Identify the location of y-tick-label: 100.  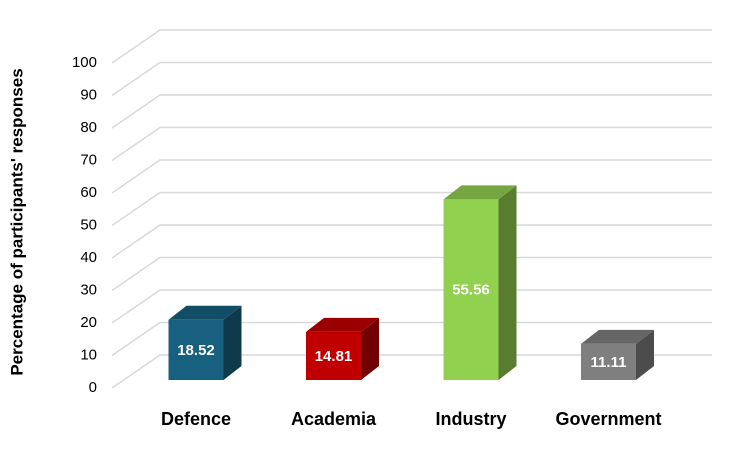
(84, 62).